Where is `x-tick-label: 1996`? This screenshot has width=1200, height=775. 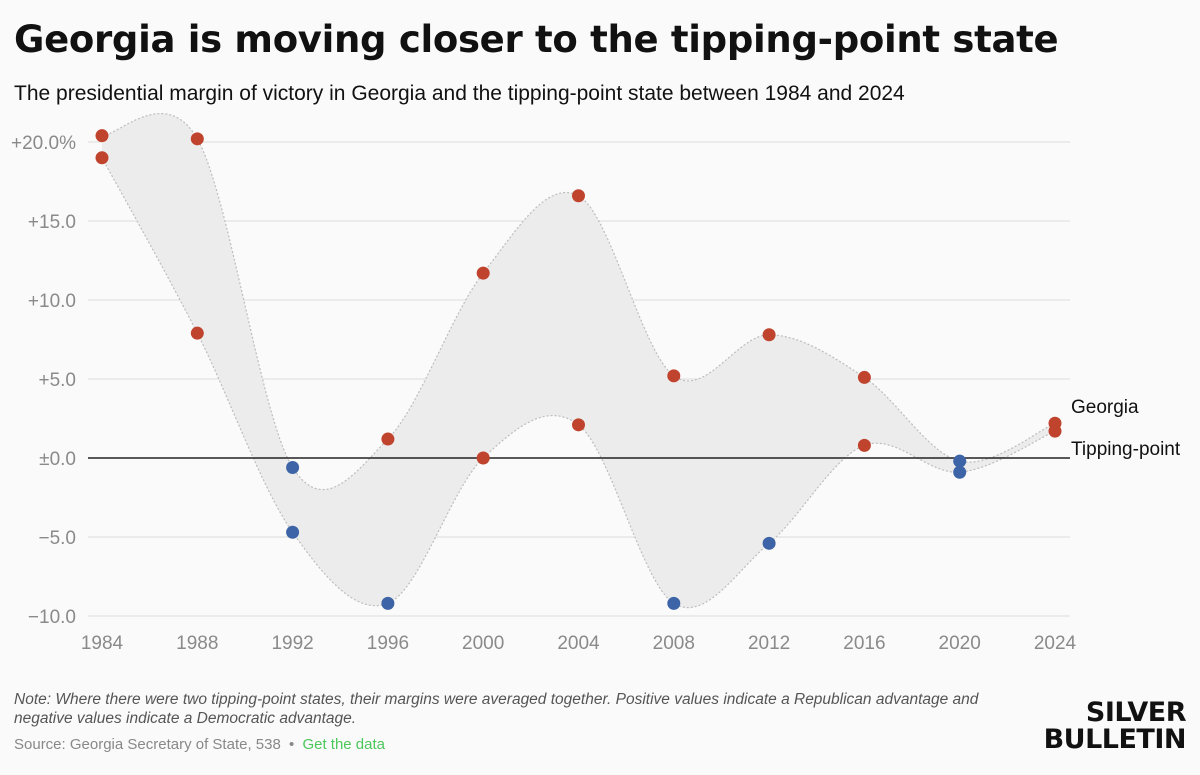
x-tick-label: 1996 is located at coordinates (388, 643).